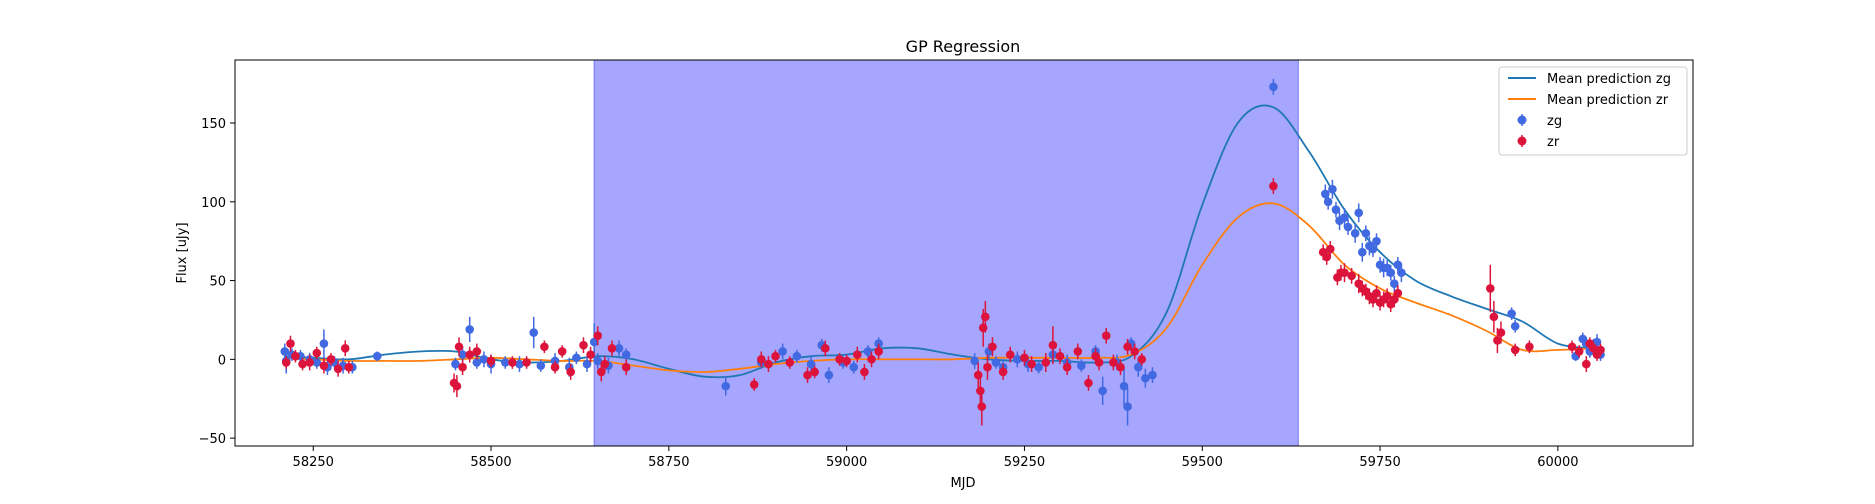 The image size is (1875, 504). I want to click on x-axis-label: MJD, so click(962, 483).